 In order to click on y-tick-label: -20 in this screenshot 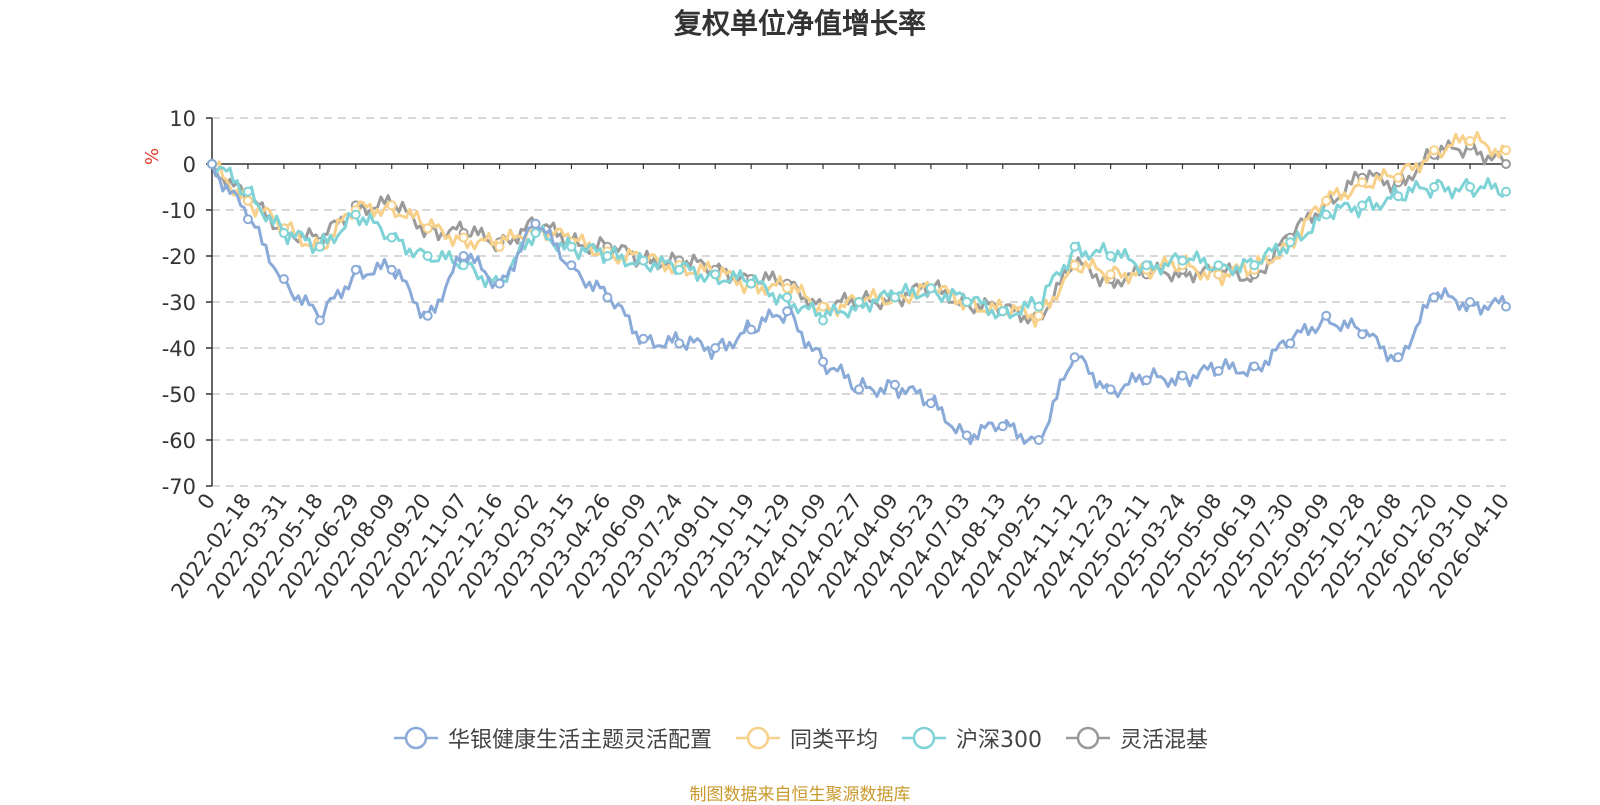, I will do `click(179, 257)`.